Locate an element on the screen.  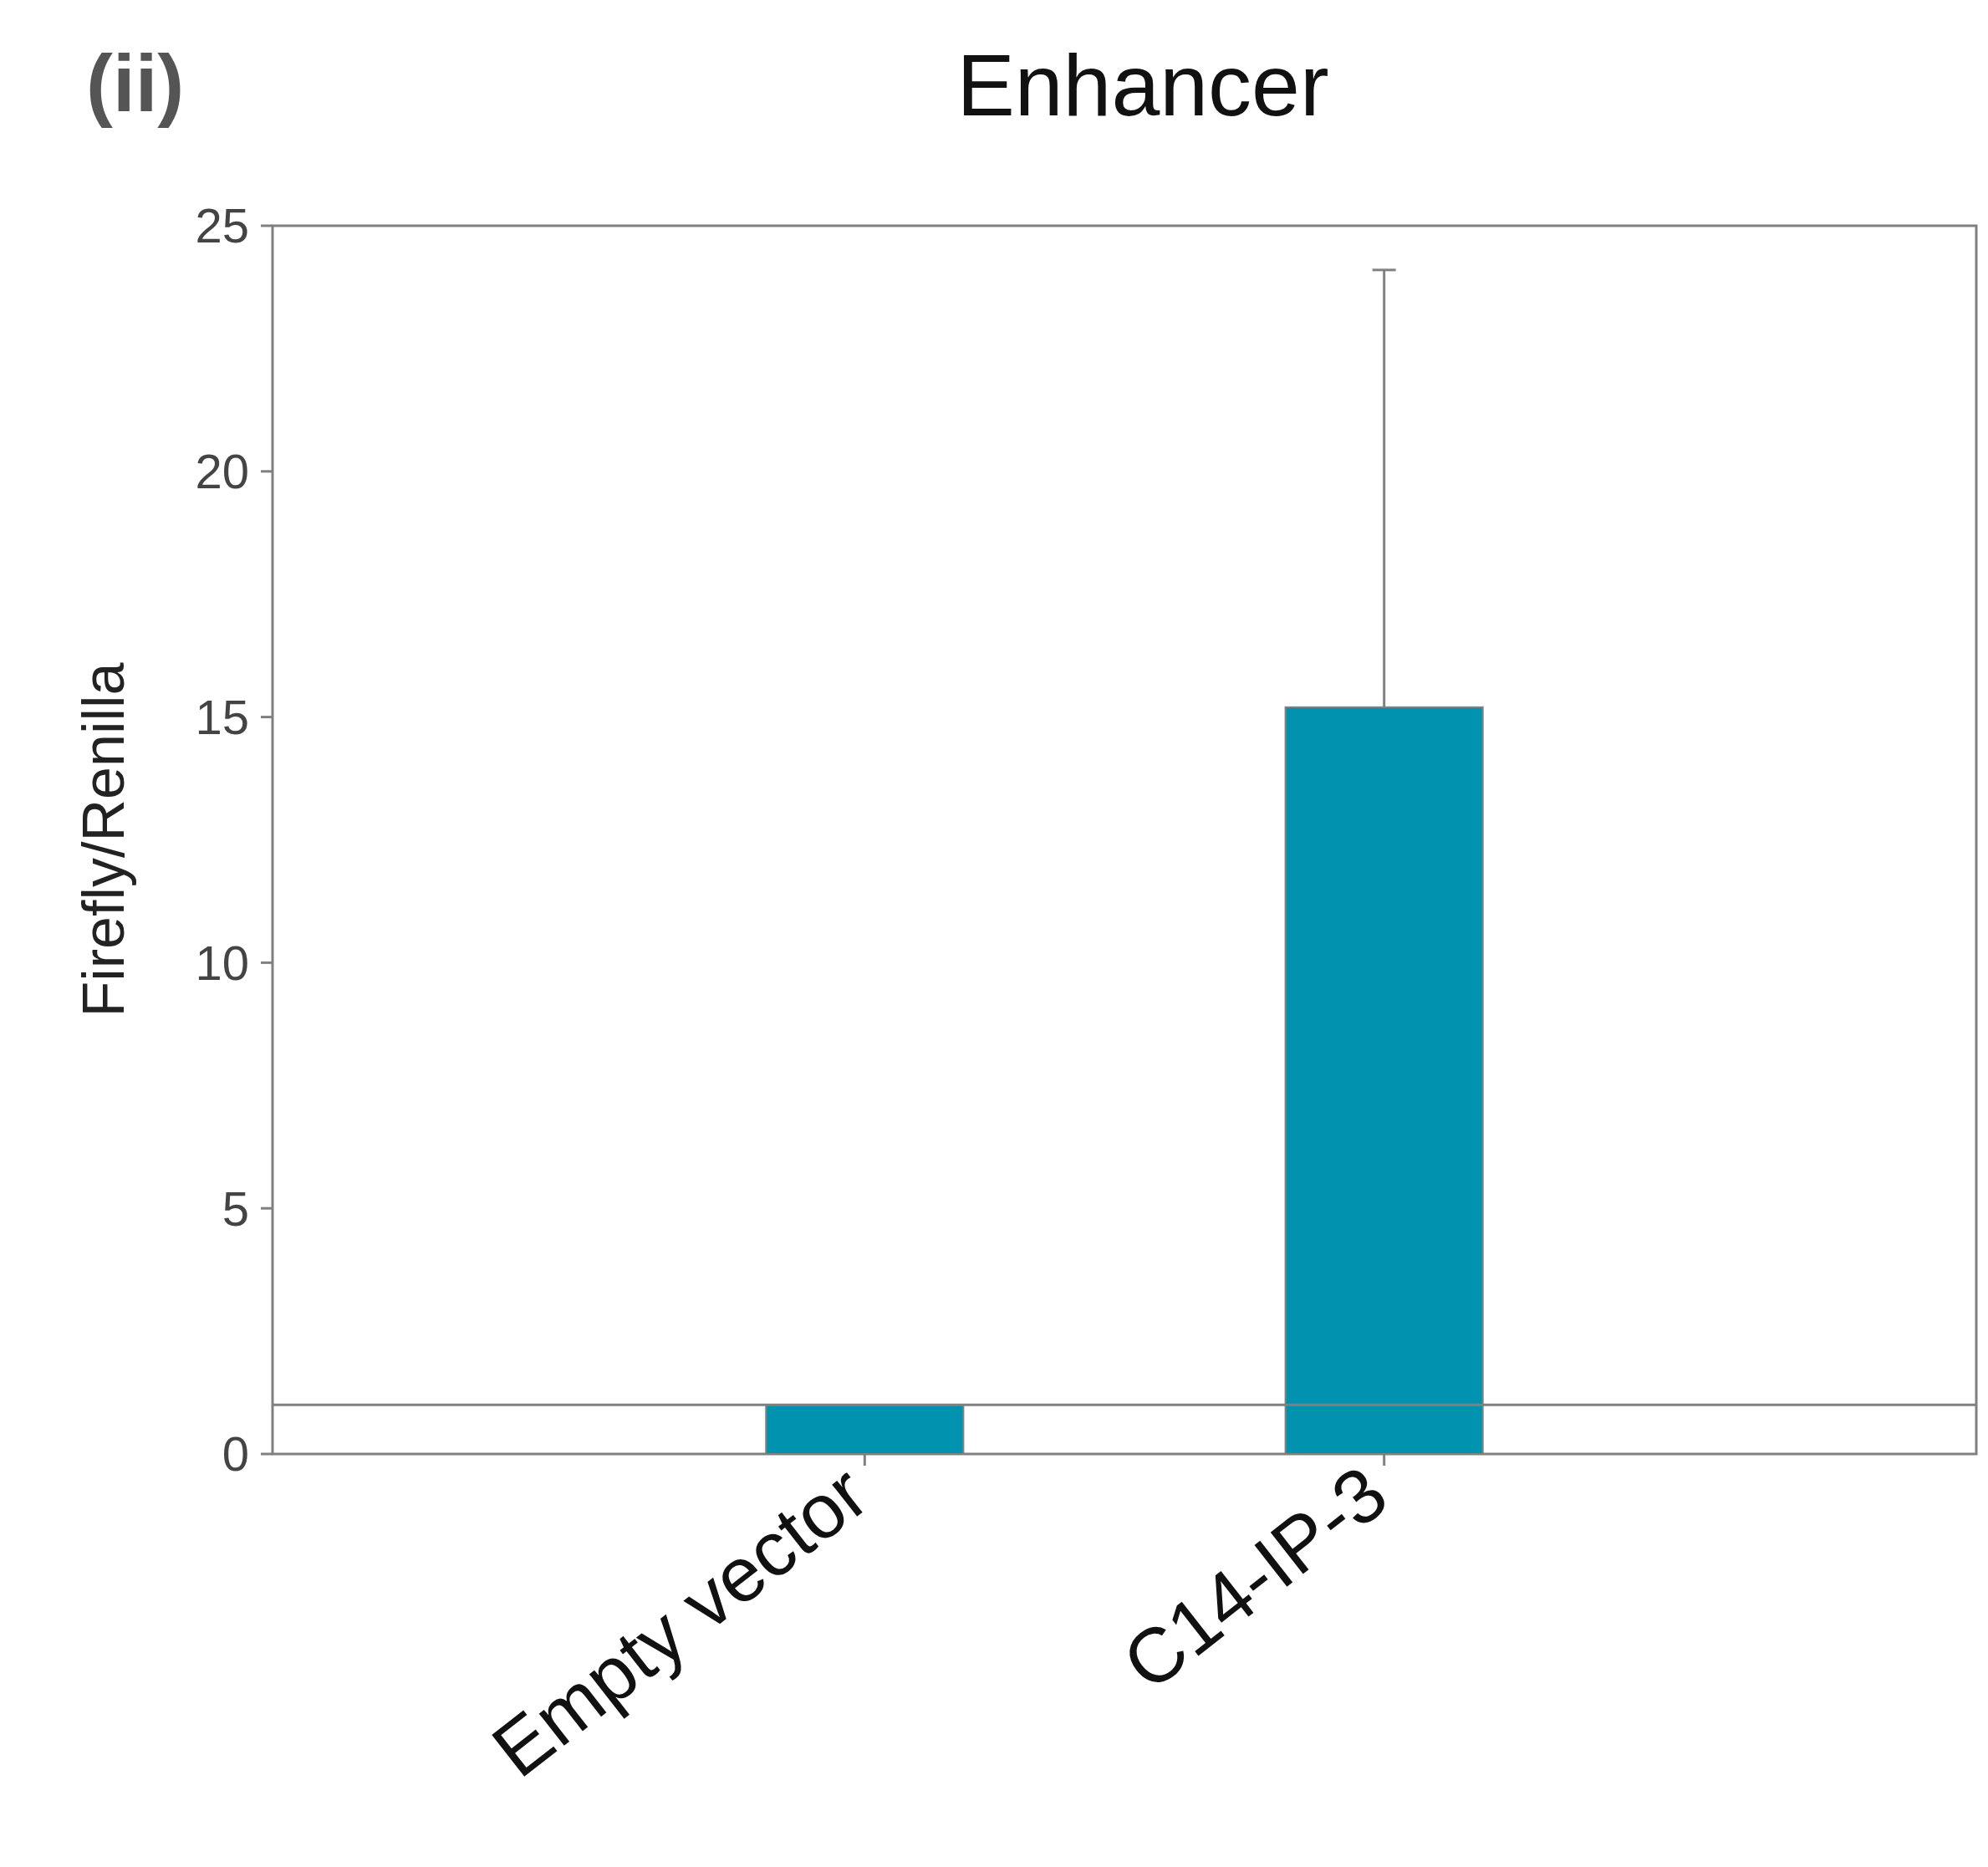
y-tick-label: 10 is located at coordinates (222, 963).